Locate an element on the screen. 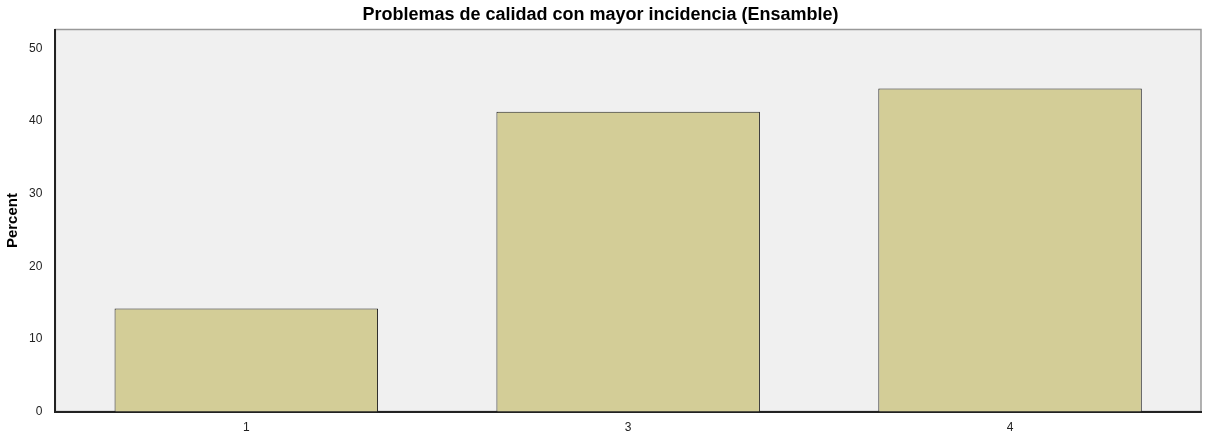 The image size is (1209, 440). y-tick-label: 40 is located at coordinates (35, 120).